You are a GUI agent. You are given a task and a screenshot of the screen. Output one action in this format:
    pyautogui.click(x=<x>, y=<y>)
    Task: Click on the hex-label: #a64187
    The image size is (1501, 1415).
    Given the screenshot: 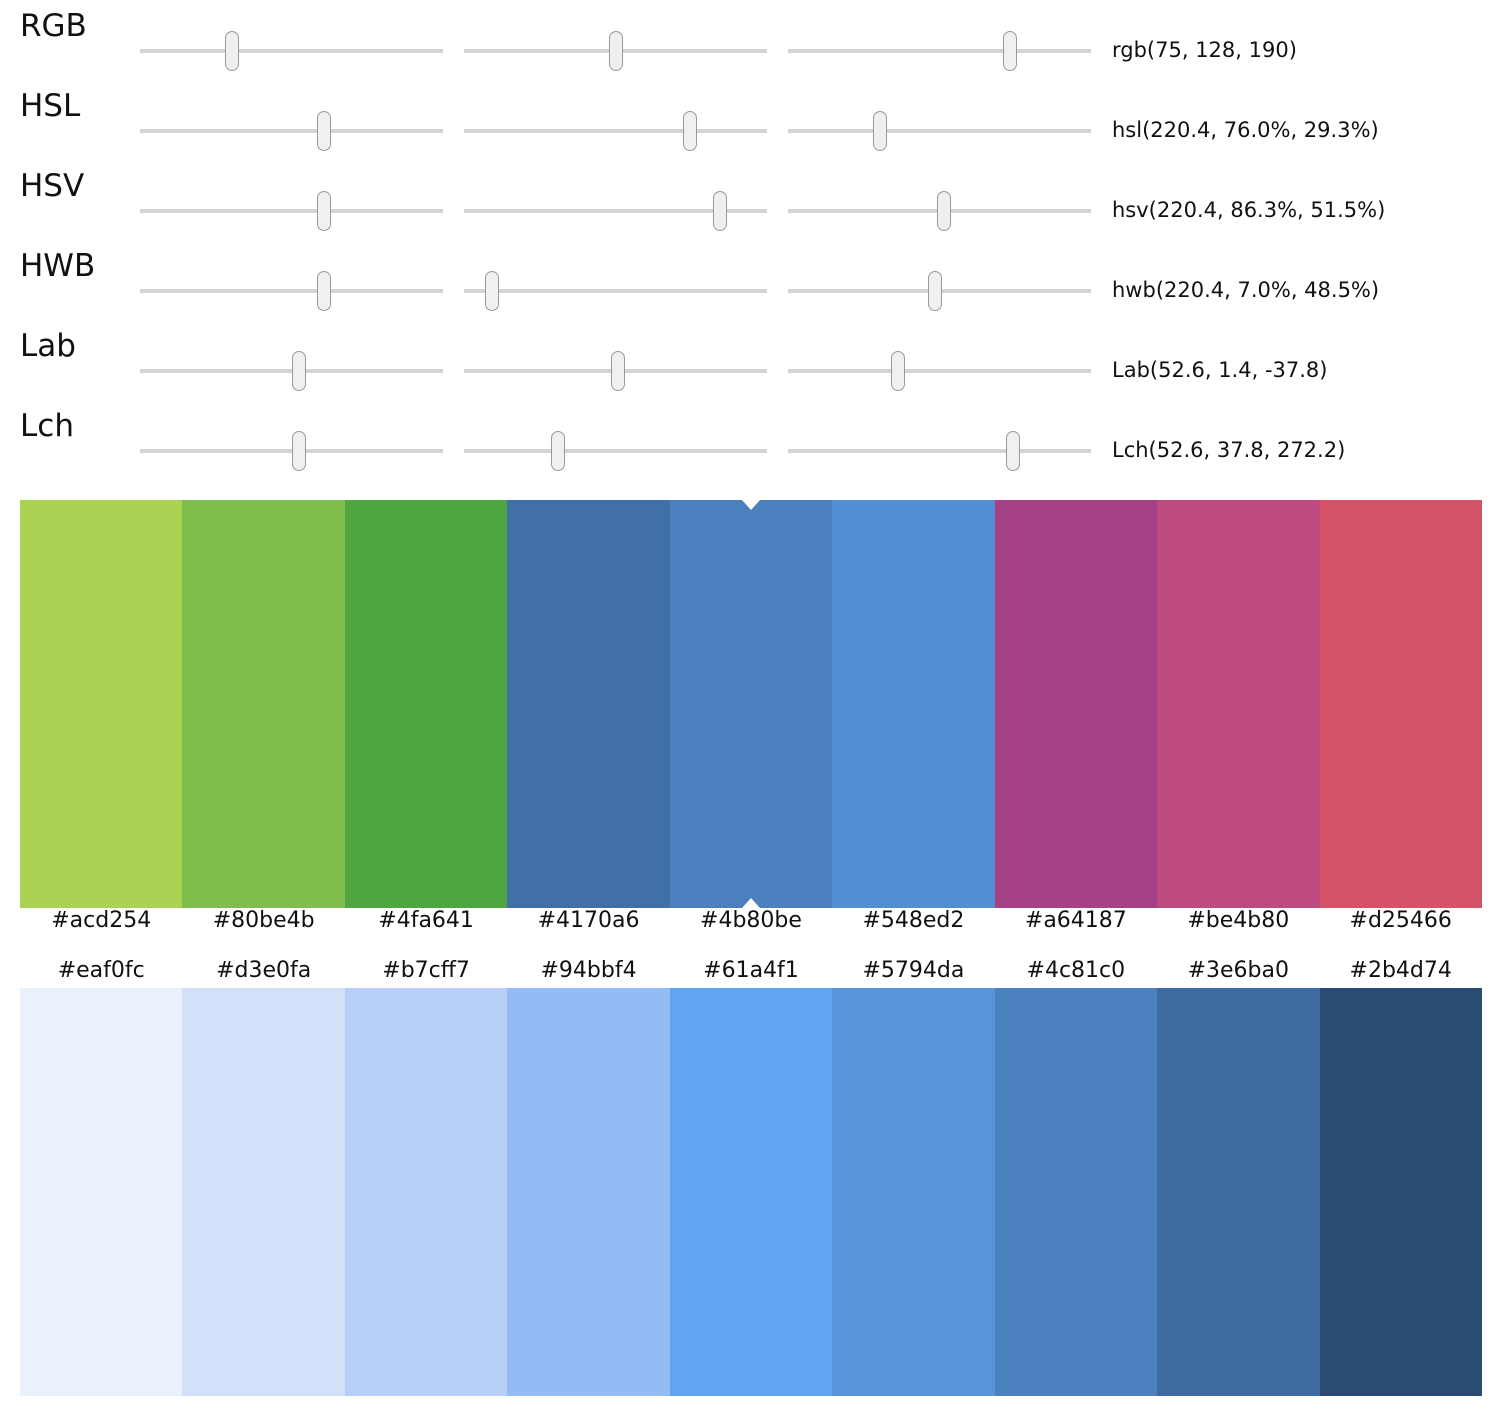 What is the action you would take?
    pyautogui.click(x=1075, y=920)
    